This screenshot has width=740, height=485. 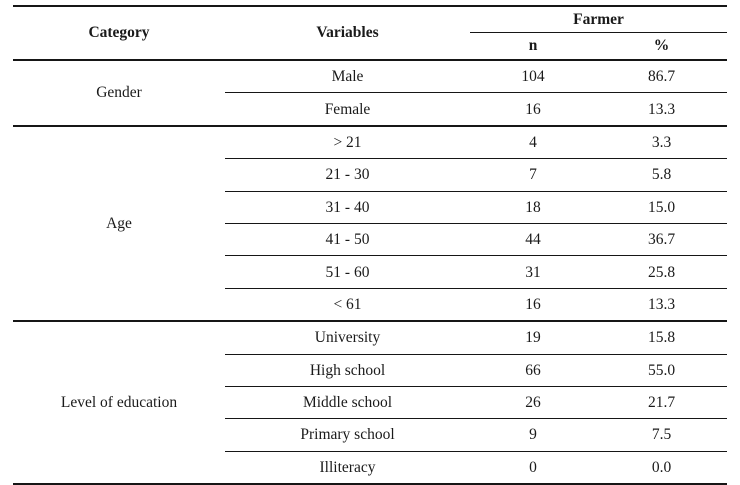 I want to click on table-row: < 61 16 13.3, so click(x=370, y=304).